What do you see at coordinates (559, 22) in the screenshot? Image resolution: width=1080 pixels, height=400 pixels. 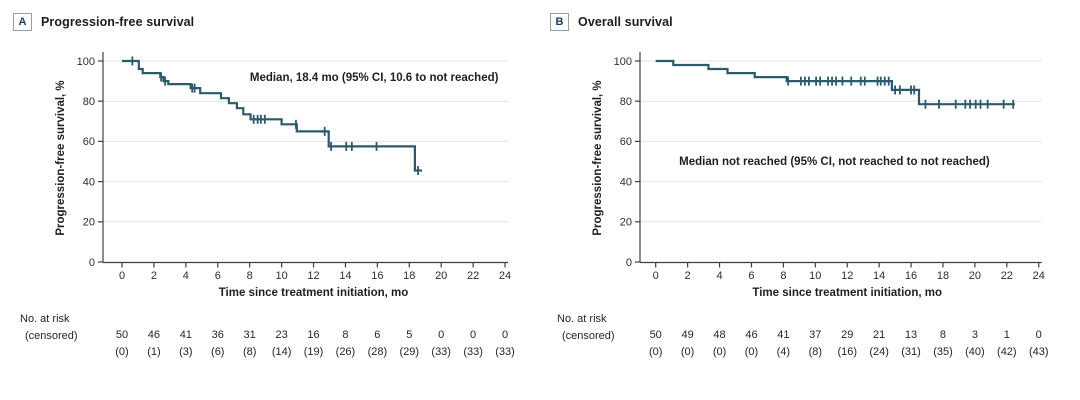 I see `panel-b-label-box: B` at bounding box center [559, 22].